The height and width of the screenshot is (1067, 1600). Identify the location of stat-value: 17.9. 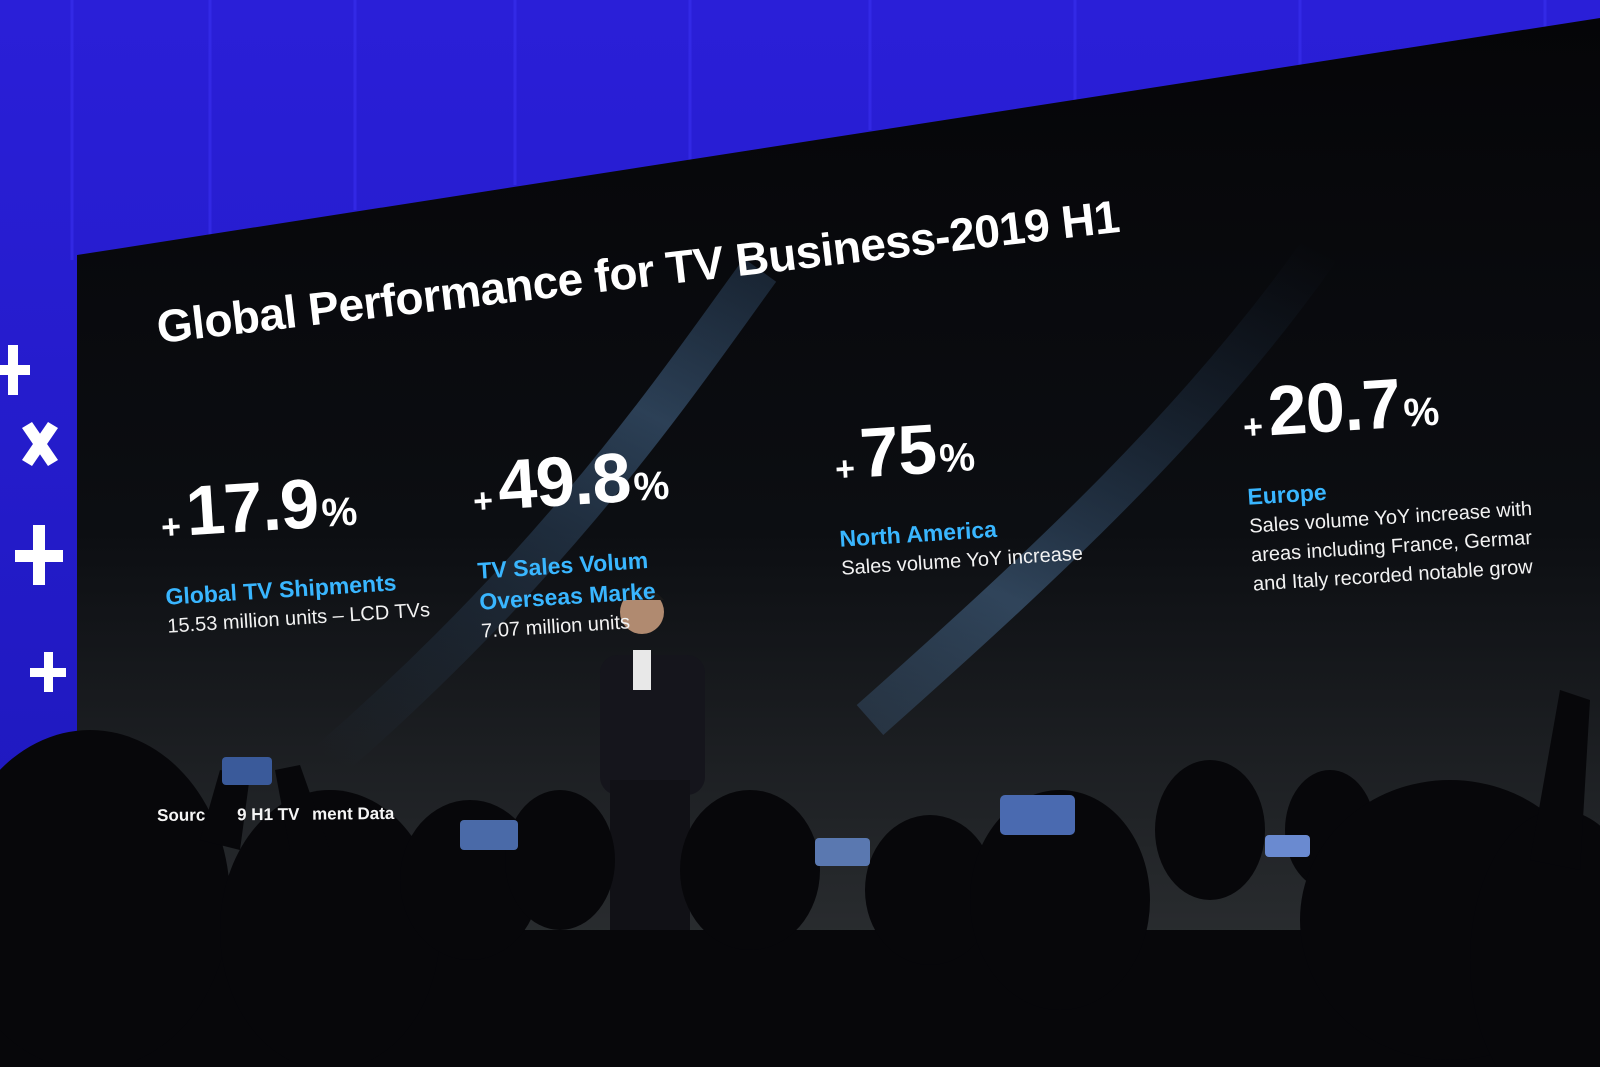
(252, 507).